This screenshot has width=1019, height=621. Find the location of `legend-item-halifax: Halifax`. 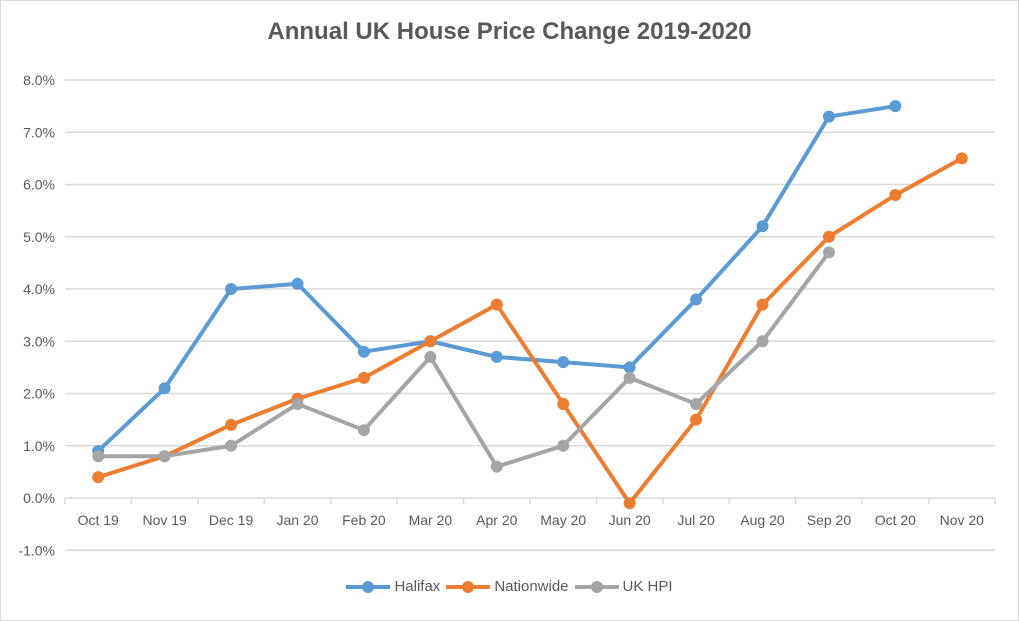

legend-item-halifax: Halifax is located at coordinates (393, 586).